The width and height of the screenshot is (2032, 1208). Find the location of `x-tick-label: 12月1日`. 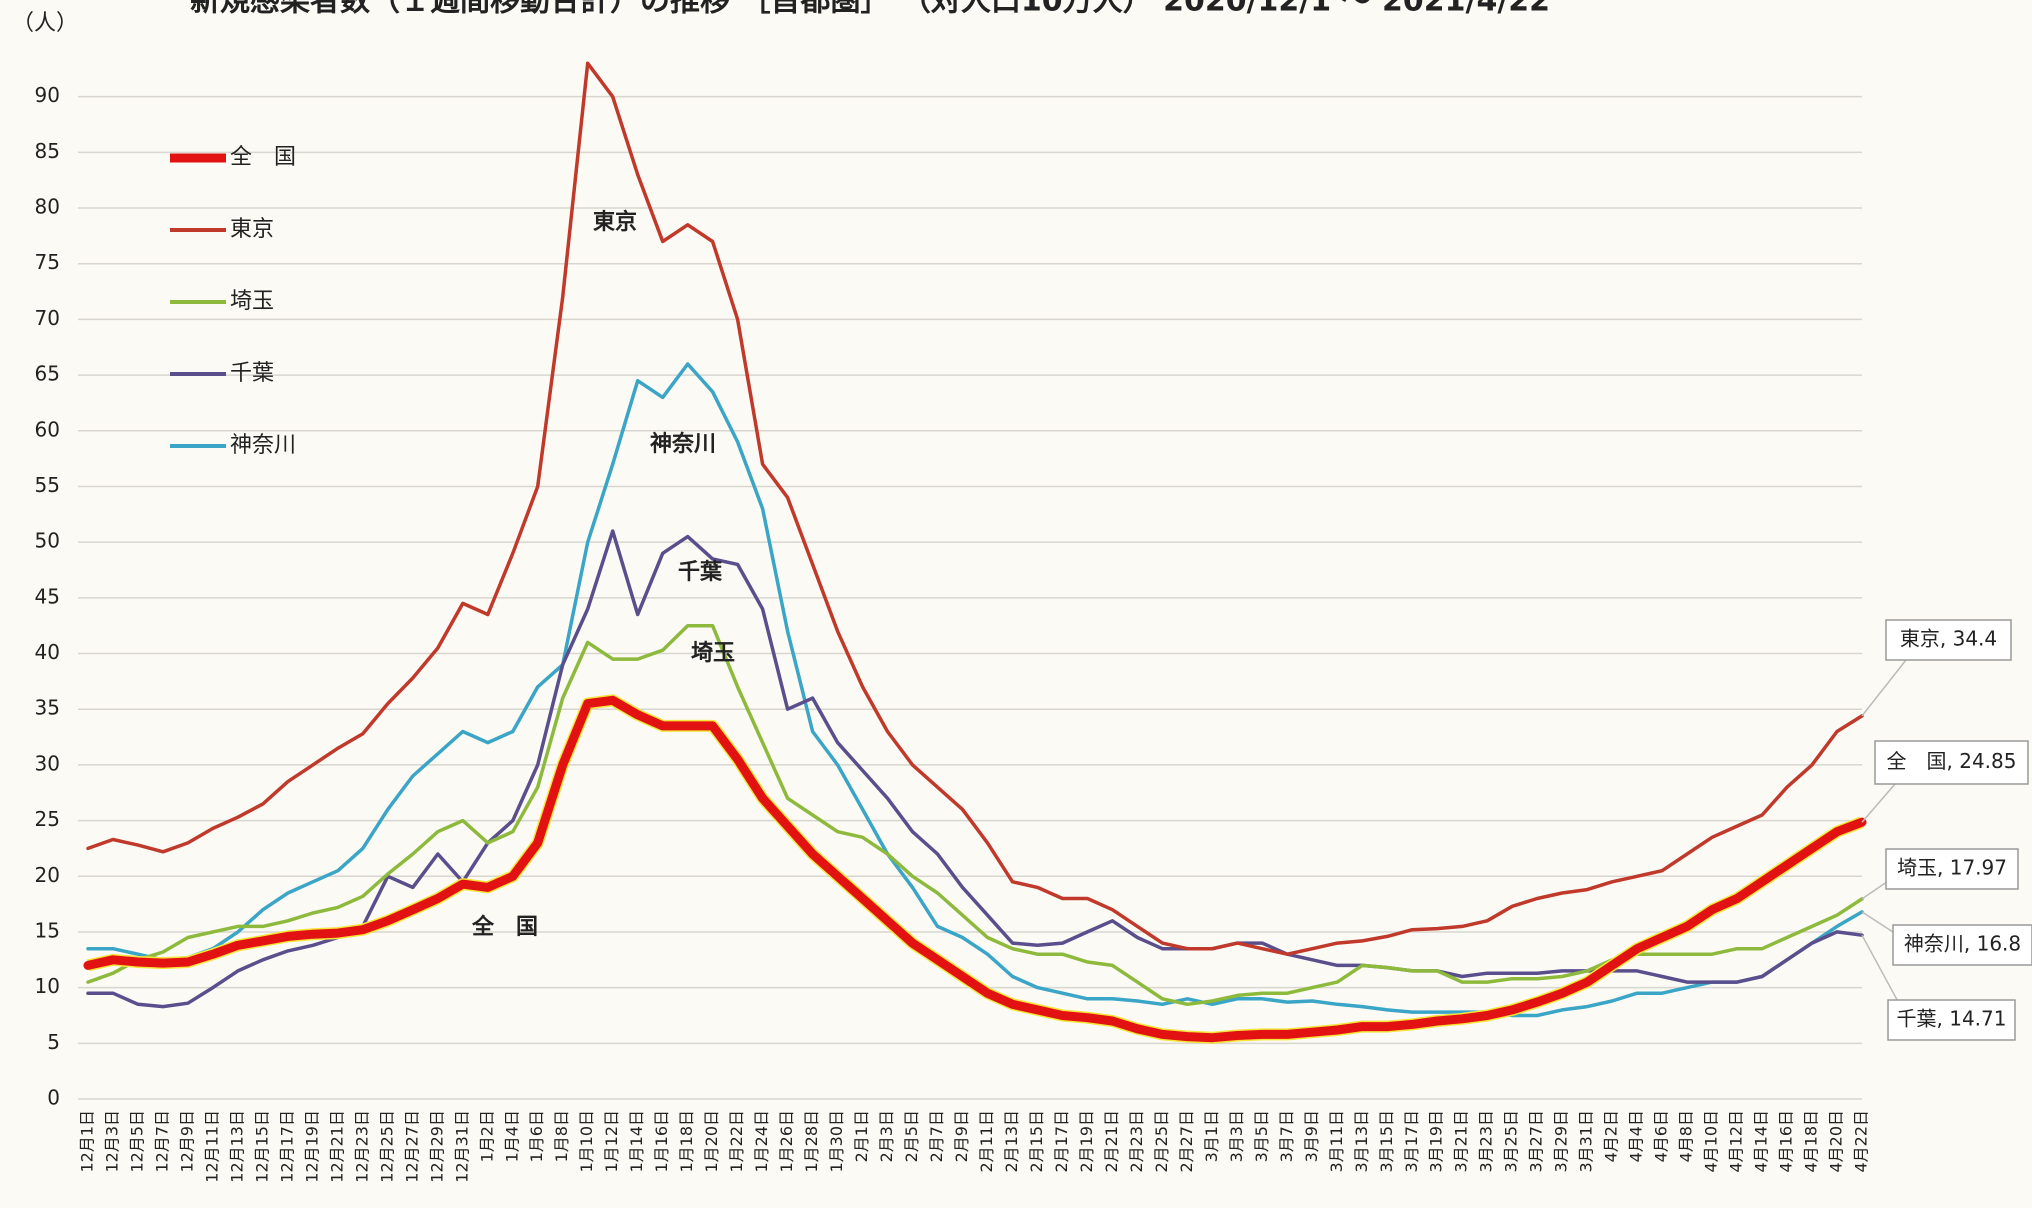

x-tick-label: 12月1日 is located at coordinates (87, 1141).